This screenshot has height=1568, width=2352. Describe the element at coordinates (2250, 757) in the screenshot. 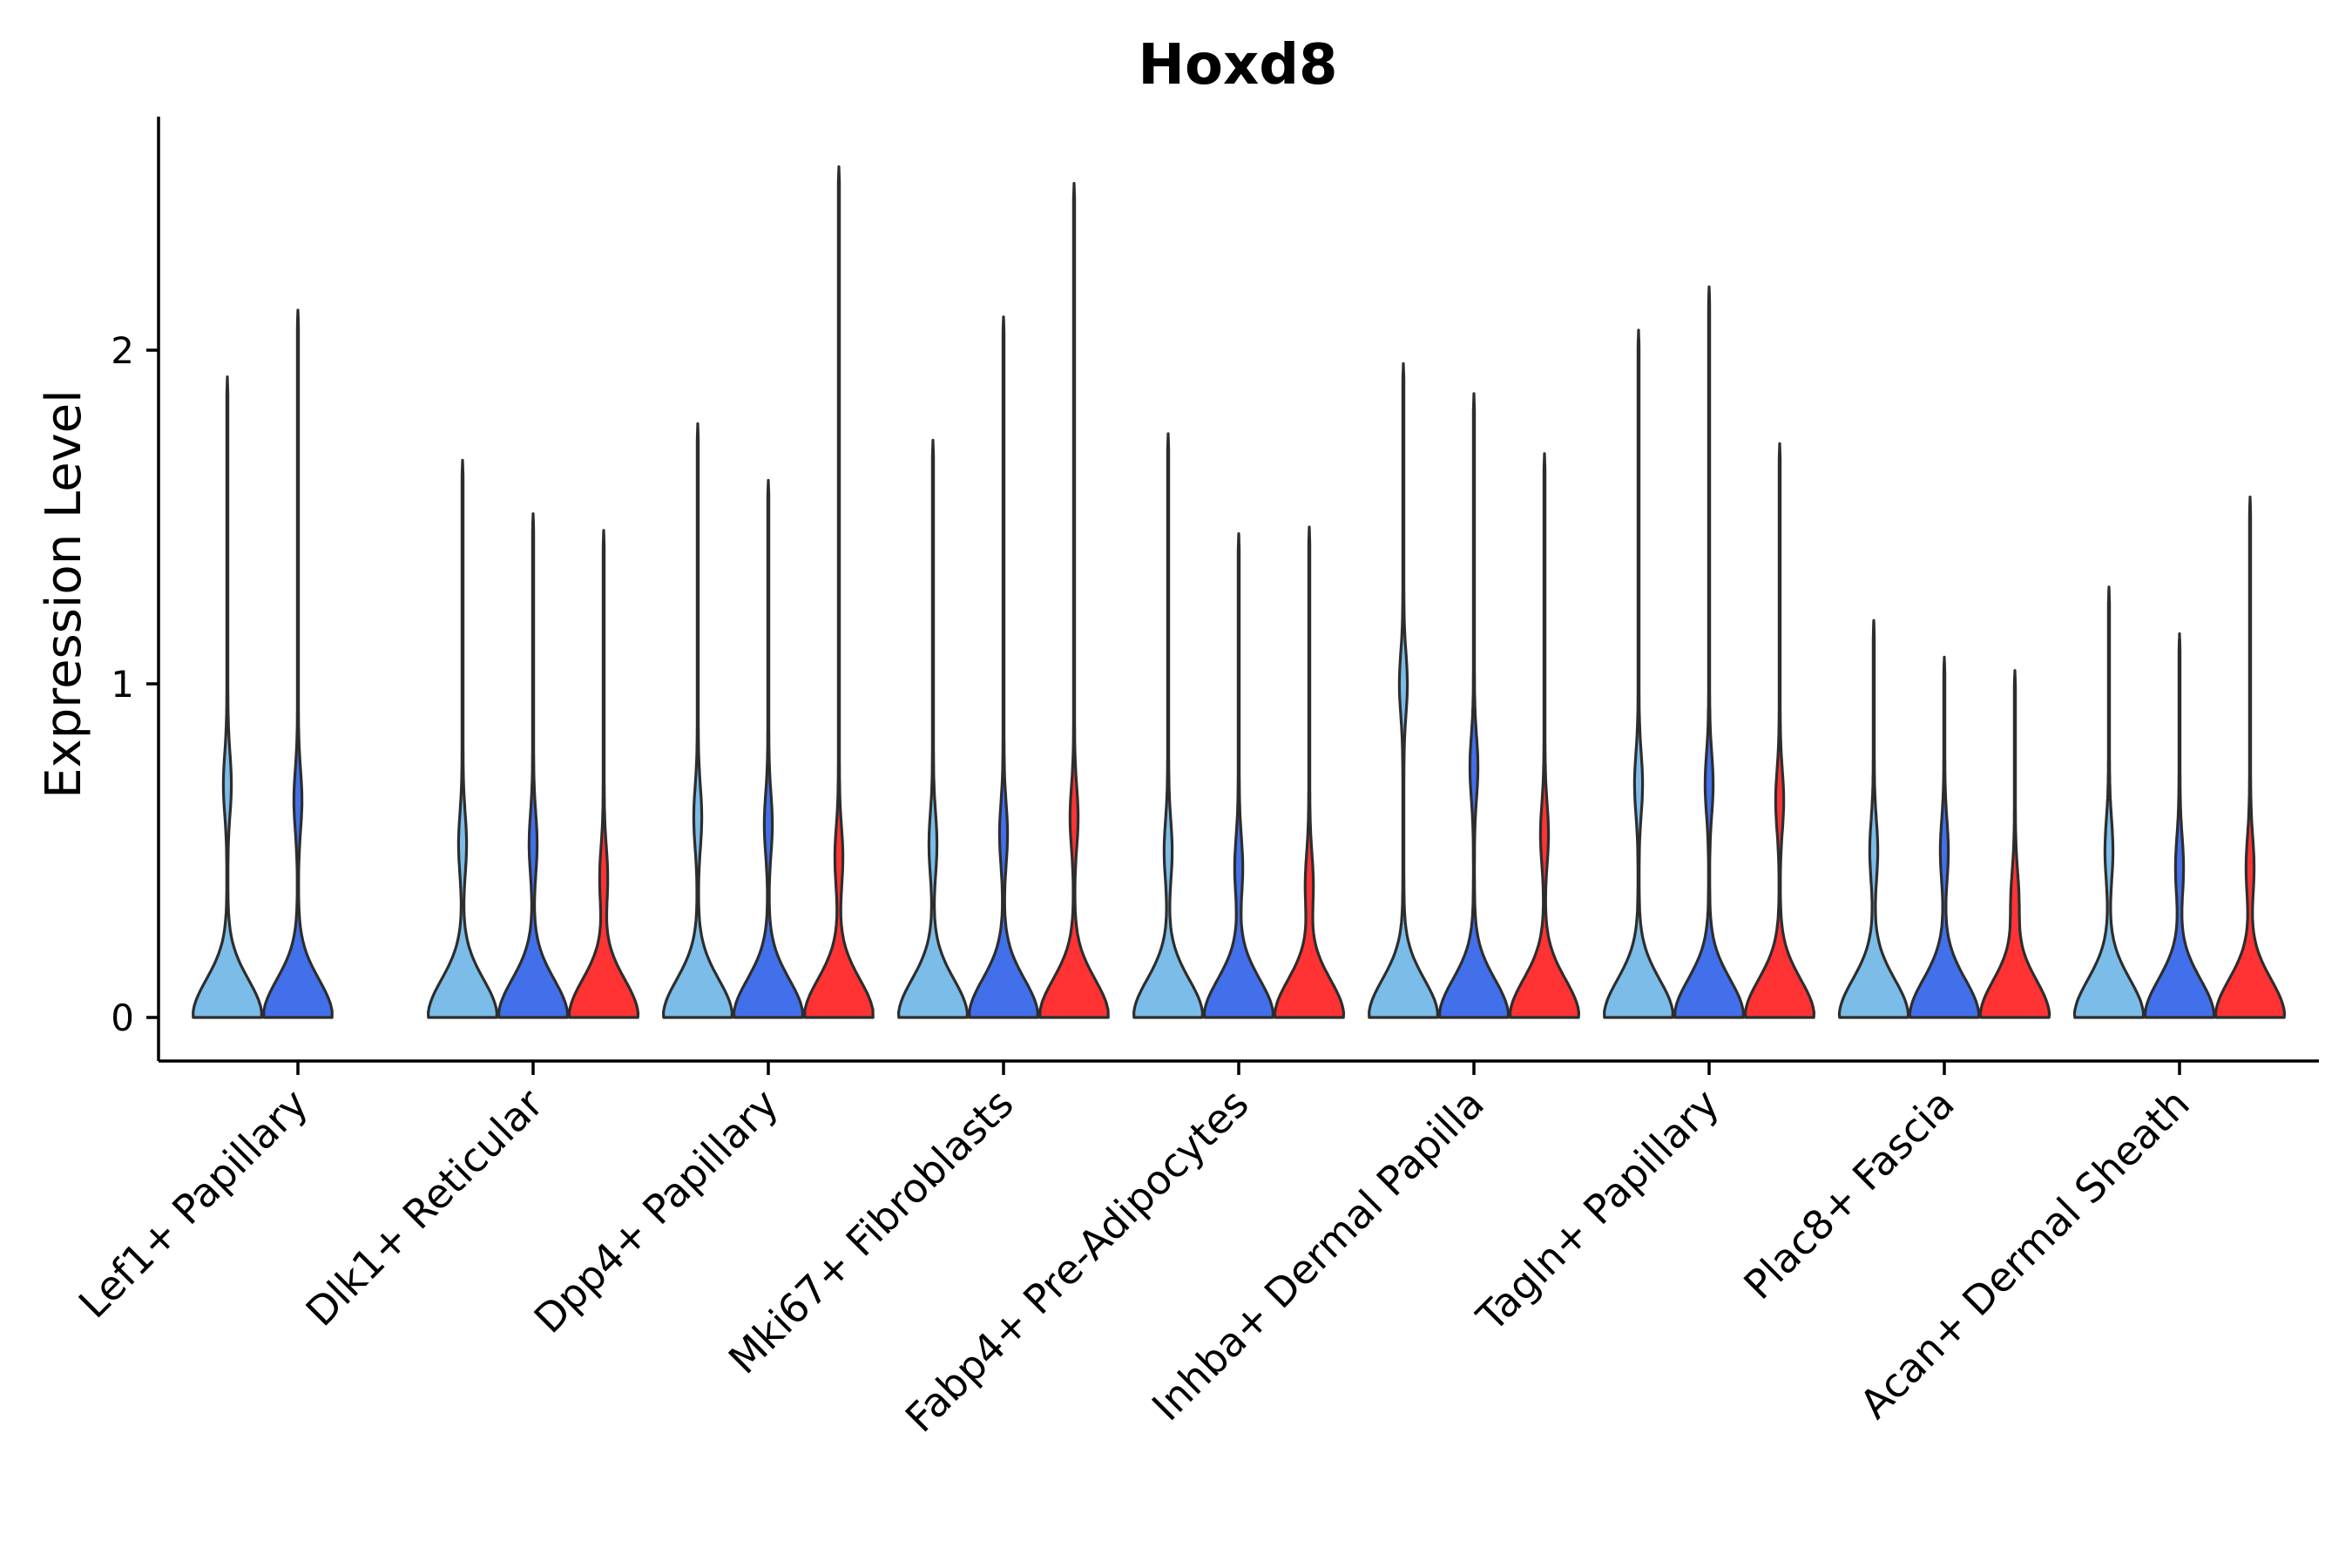

I see `violin-3-acan-dermal-sheath` at that location.